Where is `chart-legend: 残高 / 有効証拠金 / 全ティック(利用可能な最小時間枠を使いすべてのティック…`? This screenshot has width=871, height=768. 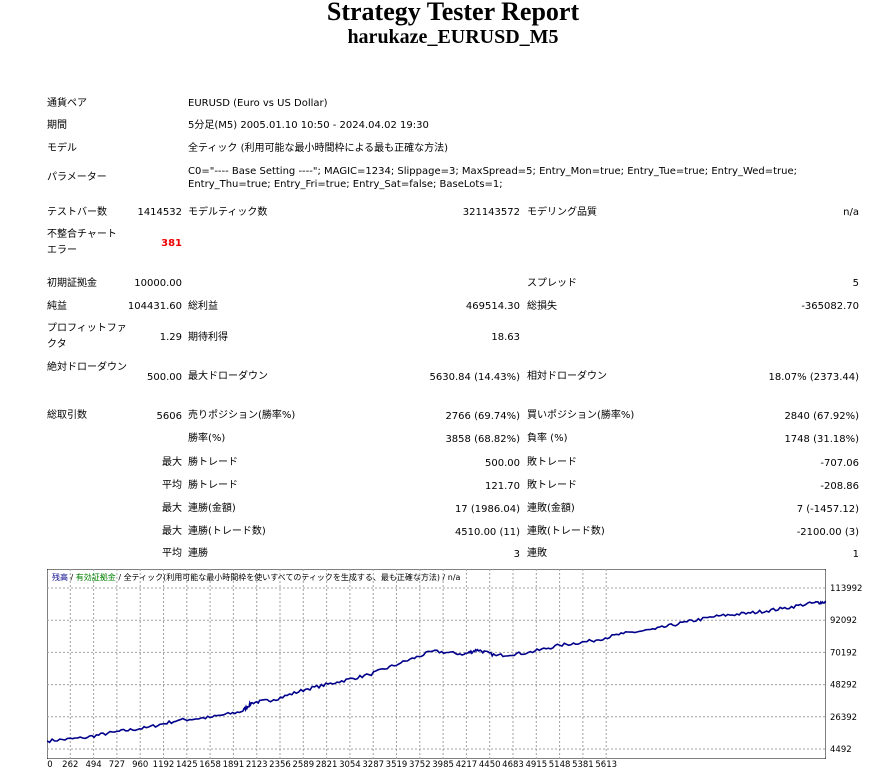 chart-legend: 残高 / 有効証拠金 / 全ティック(利用可能な最小時間枠を使いすべてのティック… is located at coordinates (256, 577).